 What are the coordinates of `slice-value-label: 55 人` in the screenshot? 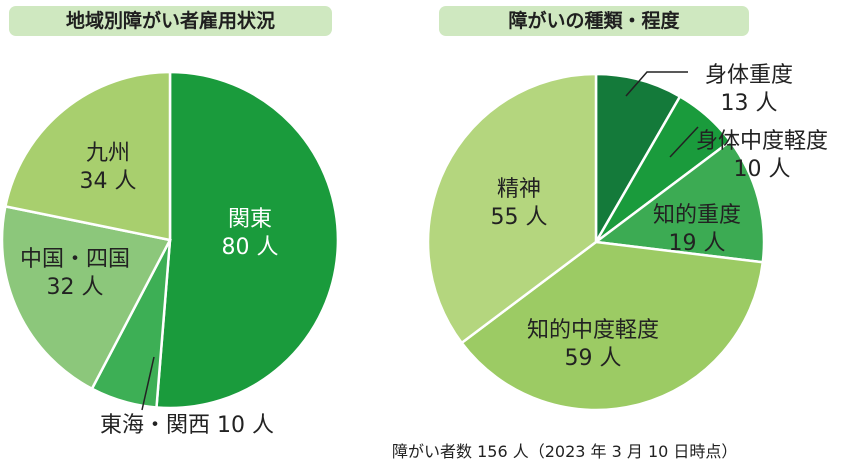 It's located at (519, 217).